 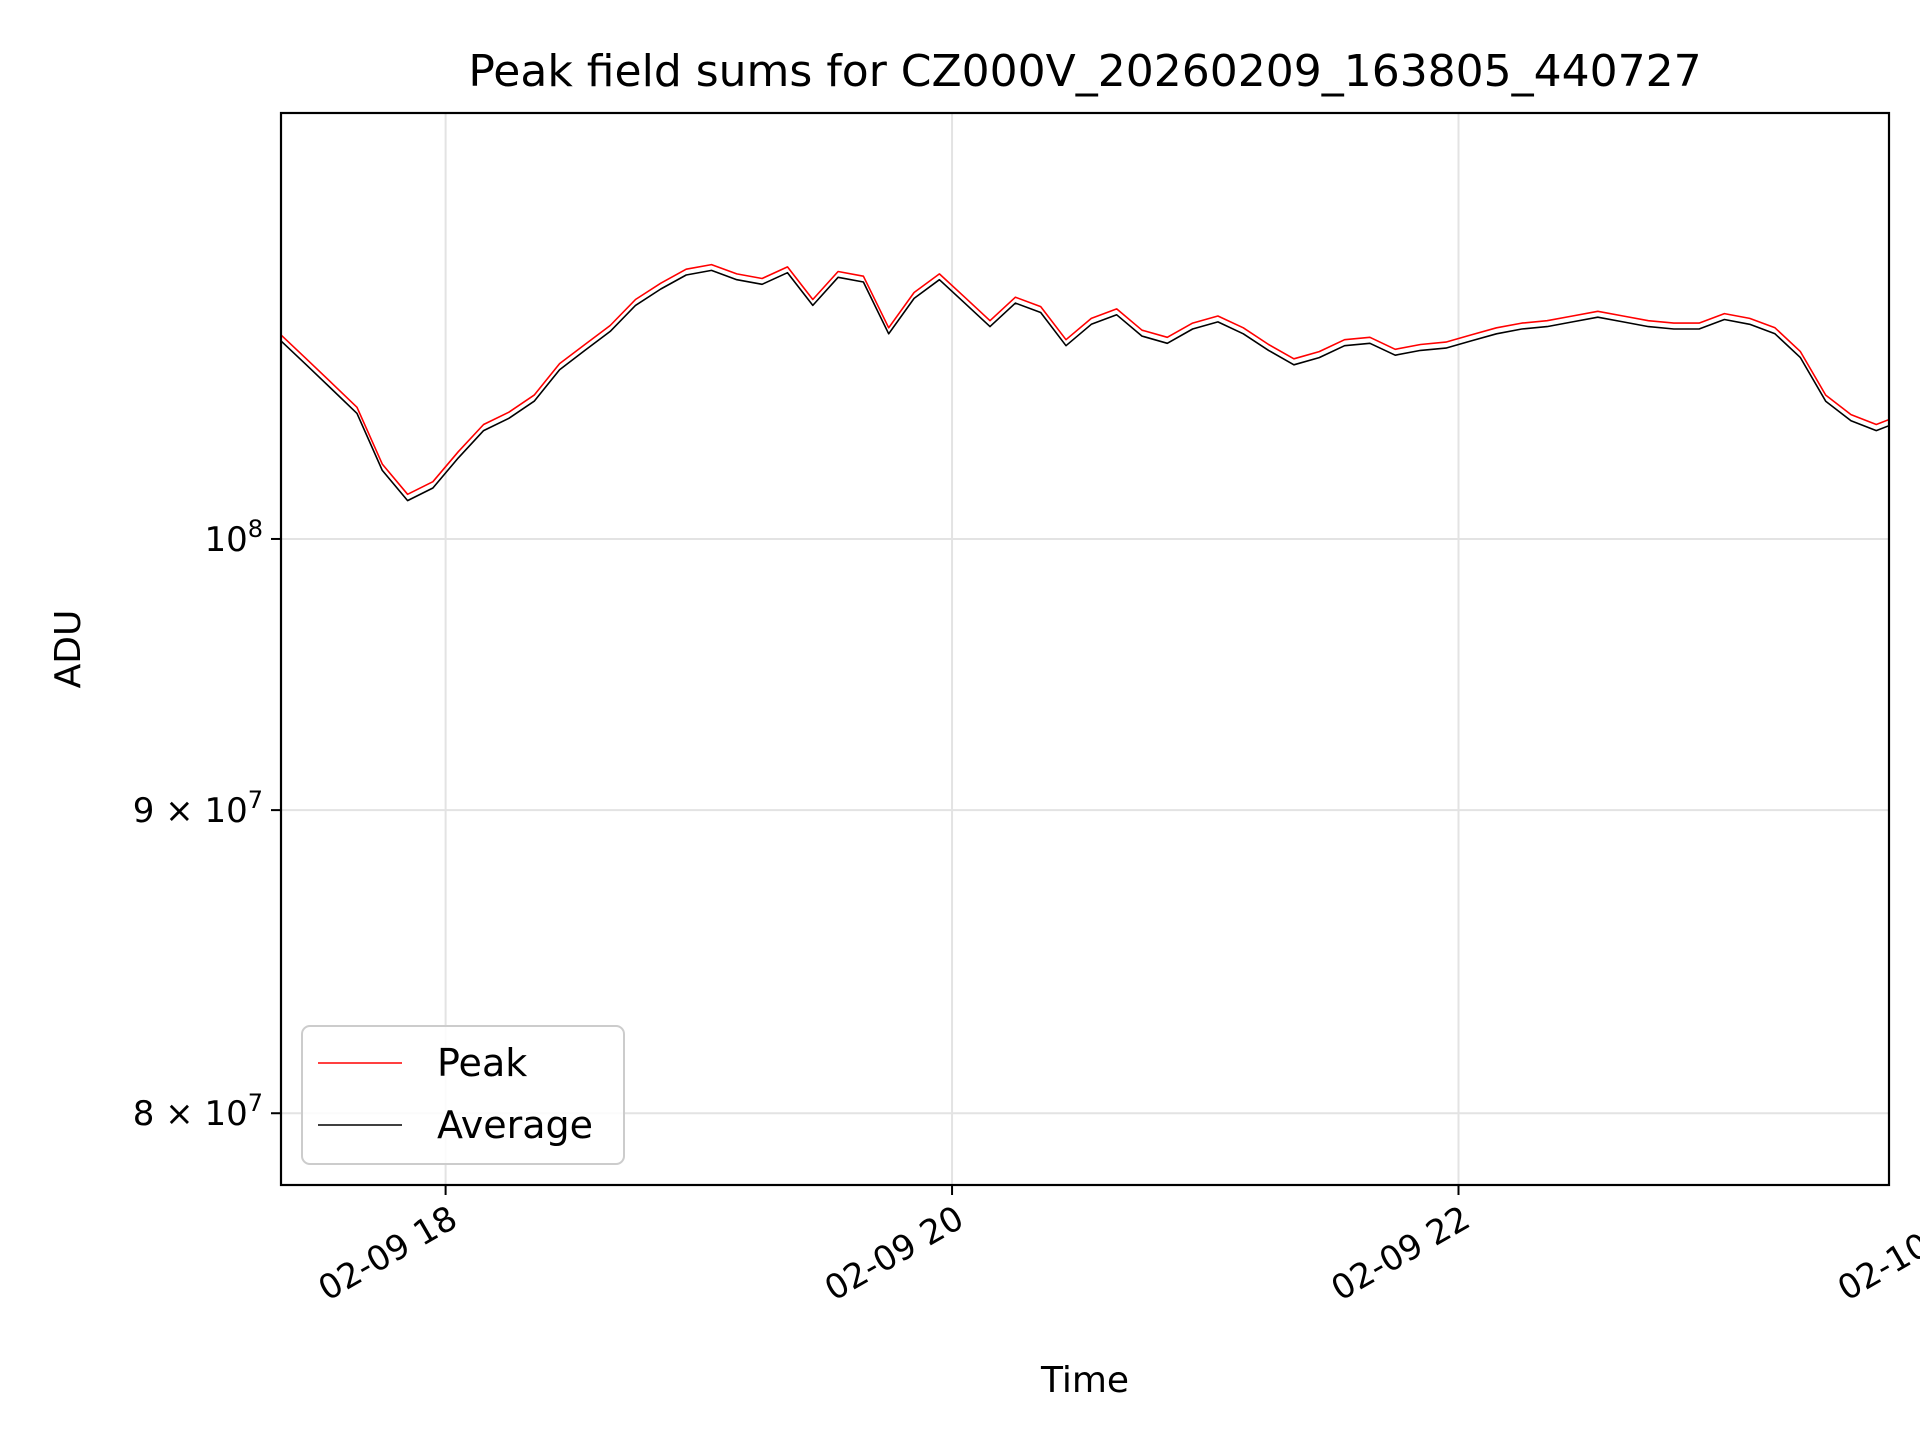 I want to click on x-axis-label: Time, so click(x=1084, y=1380).